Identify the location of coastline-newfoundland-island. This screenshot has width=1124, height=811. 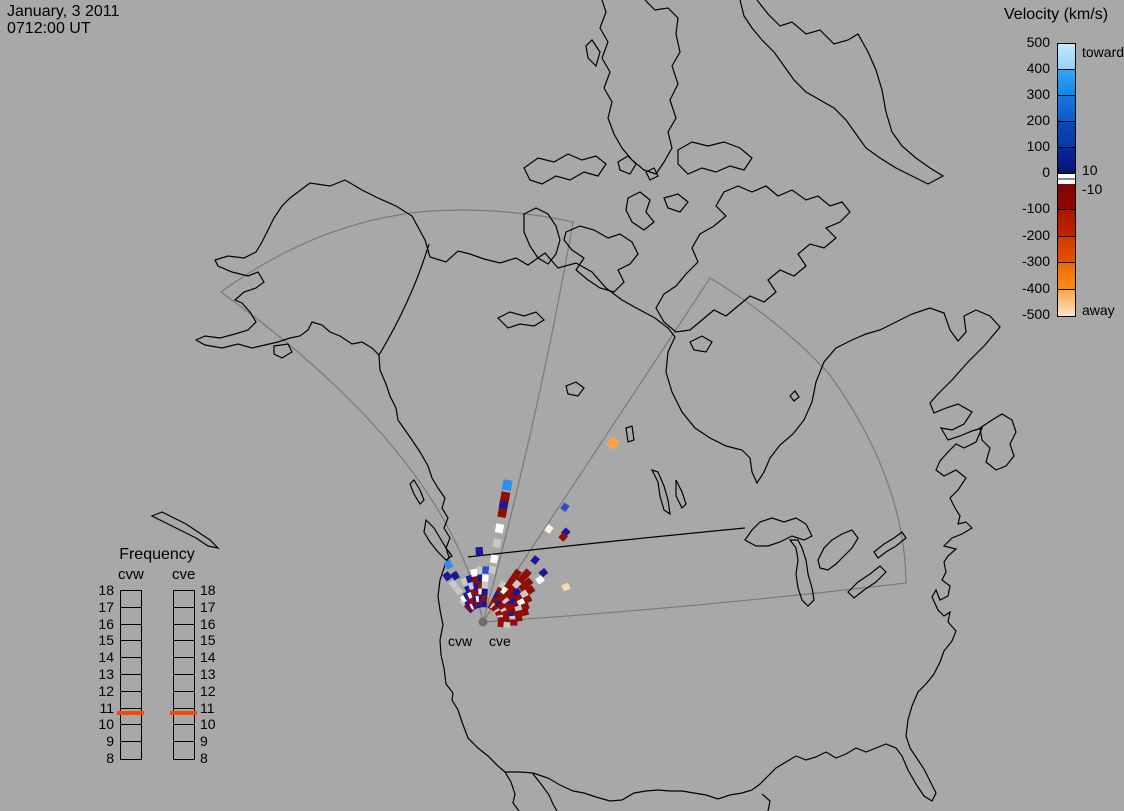
(998, 442).